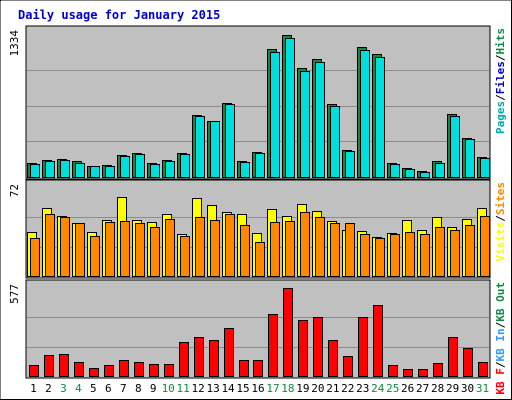  Describe the element at coordinates (452, 388) in the screenshot. I see `x-tick-day-29: 29` at that location.